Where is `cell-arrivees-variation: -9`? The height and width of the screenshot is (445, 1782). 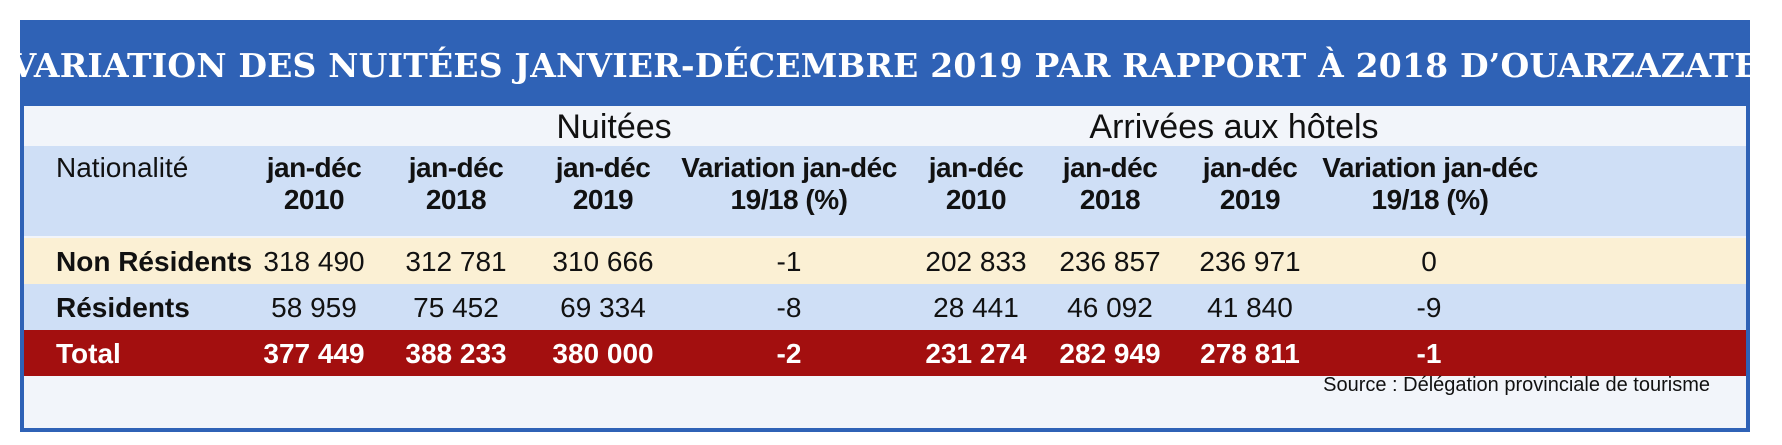
cell-arrivees-variation: -9 is located at coordinates (1429, 307).